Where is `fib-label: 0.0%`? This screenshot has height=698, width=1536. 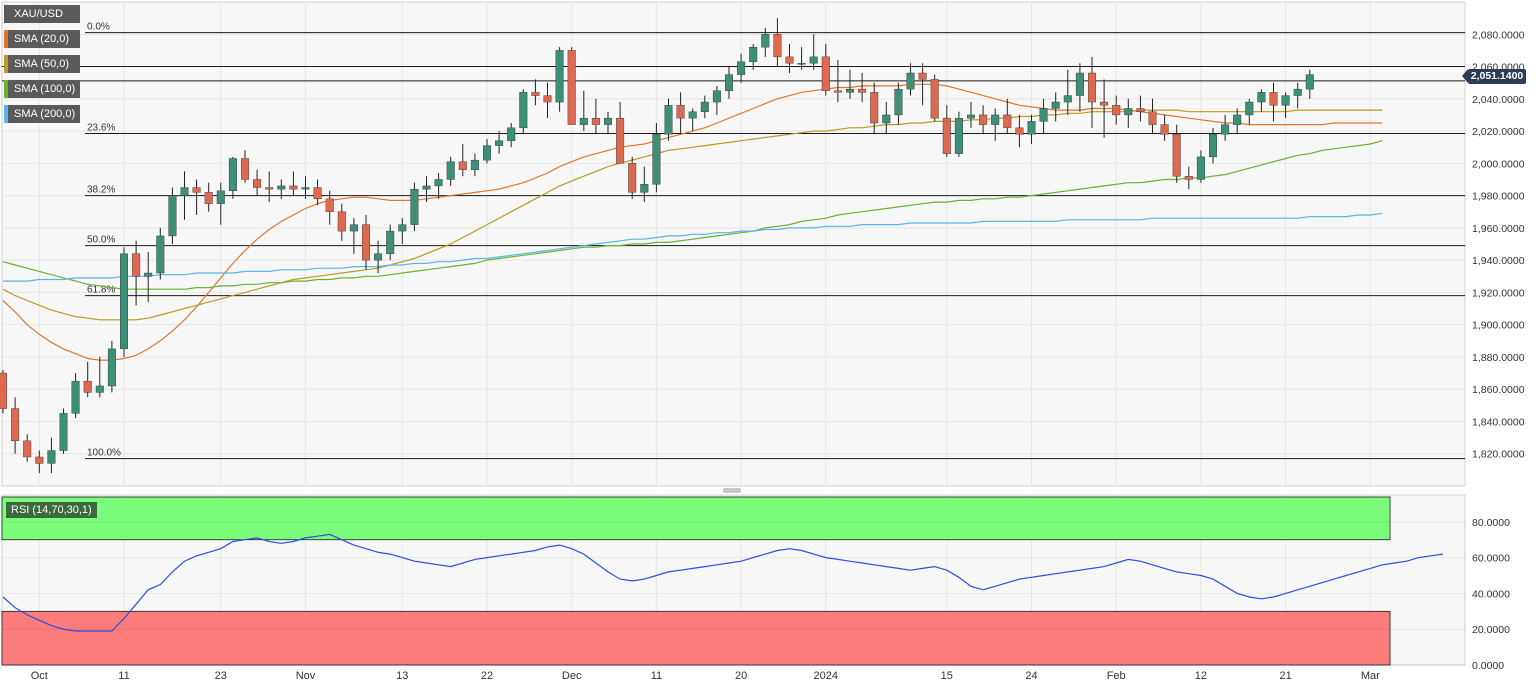 fib-label: 0.0% is located at coordinates (98, 27).